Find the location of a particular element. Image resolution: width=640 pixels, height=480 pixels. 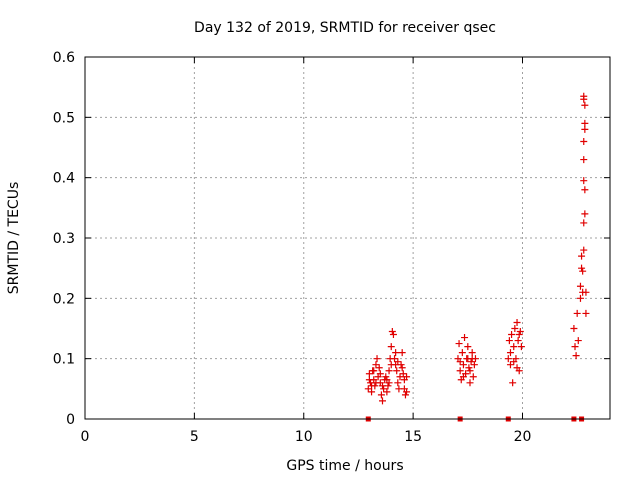

x-tick-label: 0 is located at coordinates (85, 437).